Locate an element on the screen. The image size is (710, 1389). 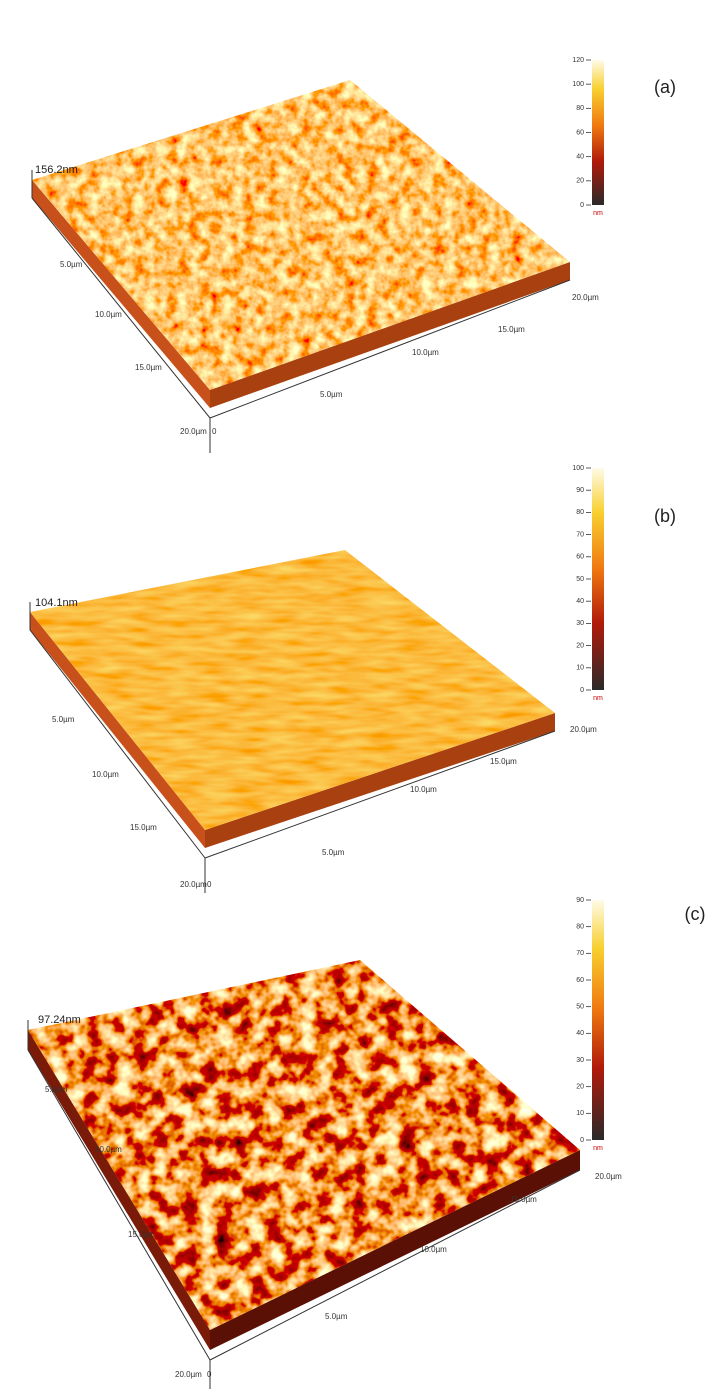
panel-label: (b) is located at coordinates (665, 516).